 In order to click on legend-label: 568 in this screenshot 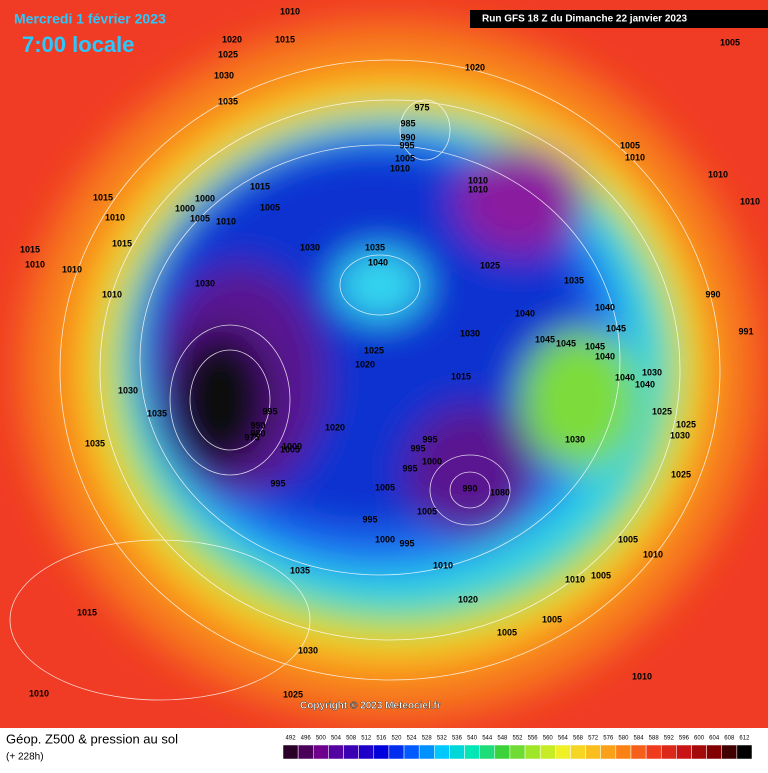, I will do `click(578, 739)`.